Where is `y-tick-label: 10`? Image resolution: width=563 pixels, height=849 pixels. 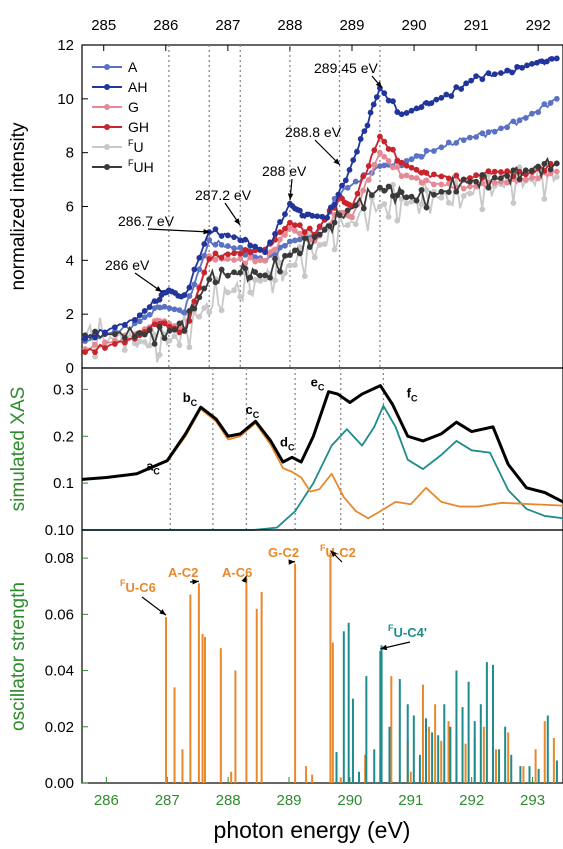 y-tick-label: 10 is located at coordinates (65, 99).